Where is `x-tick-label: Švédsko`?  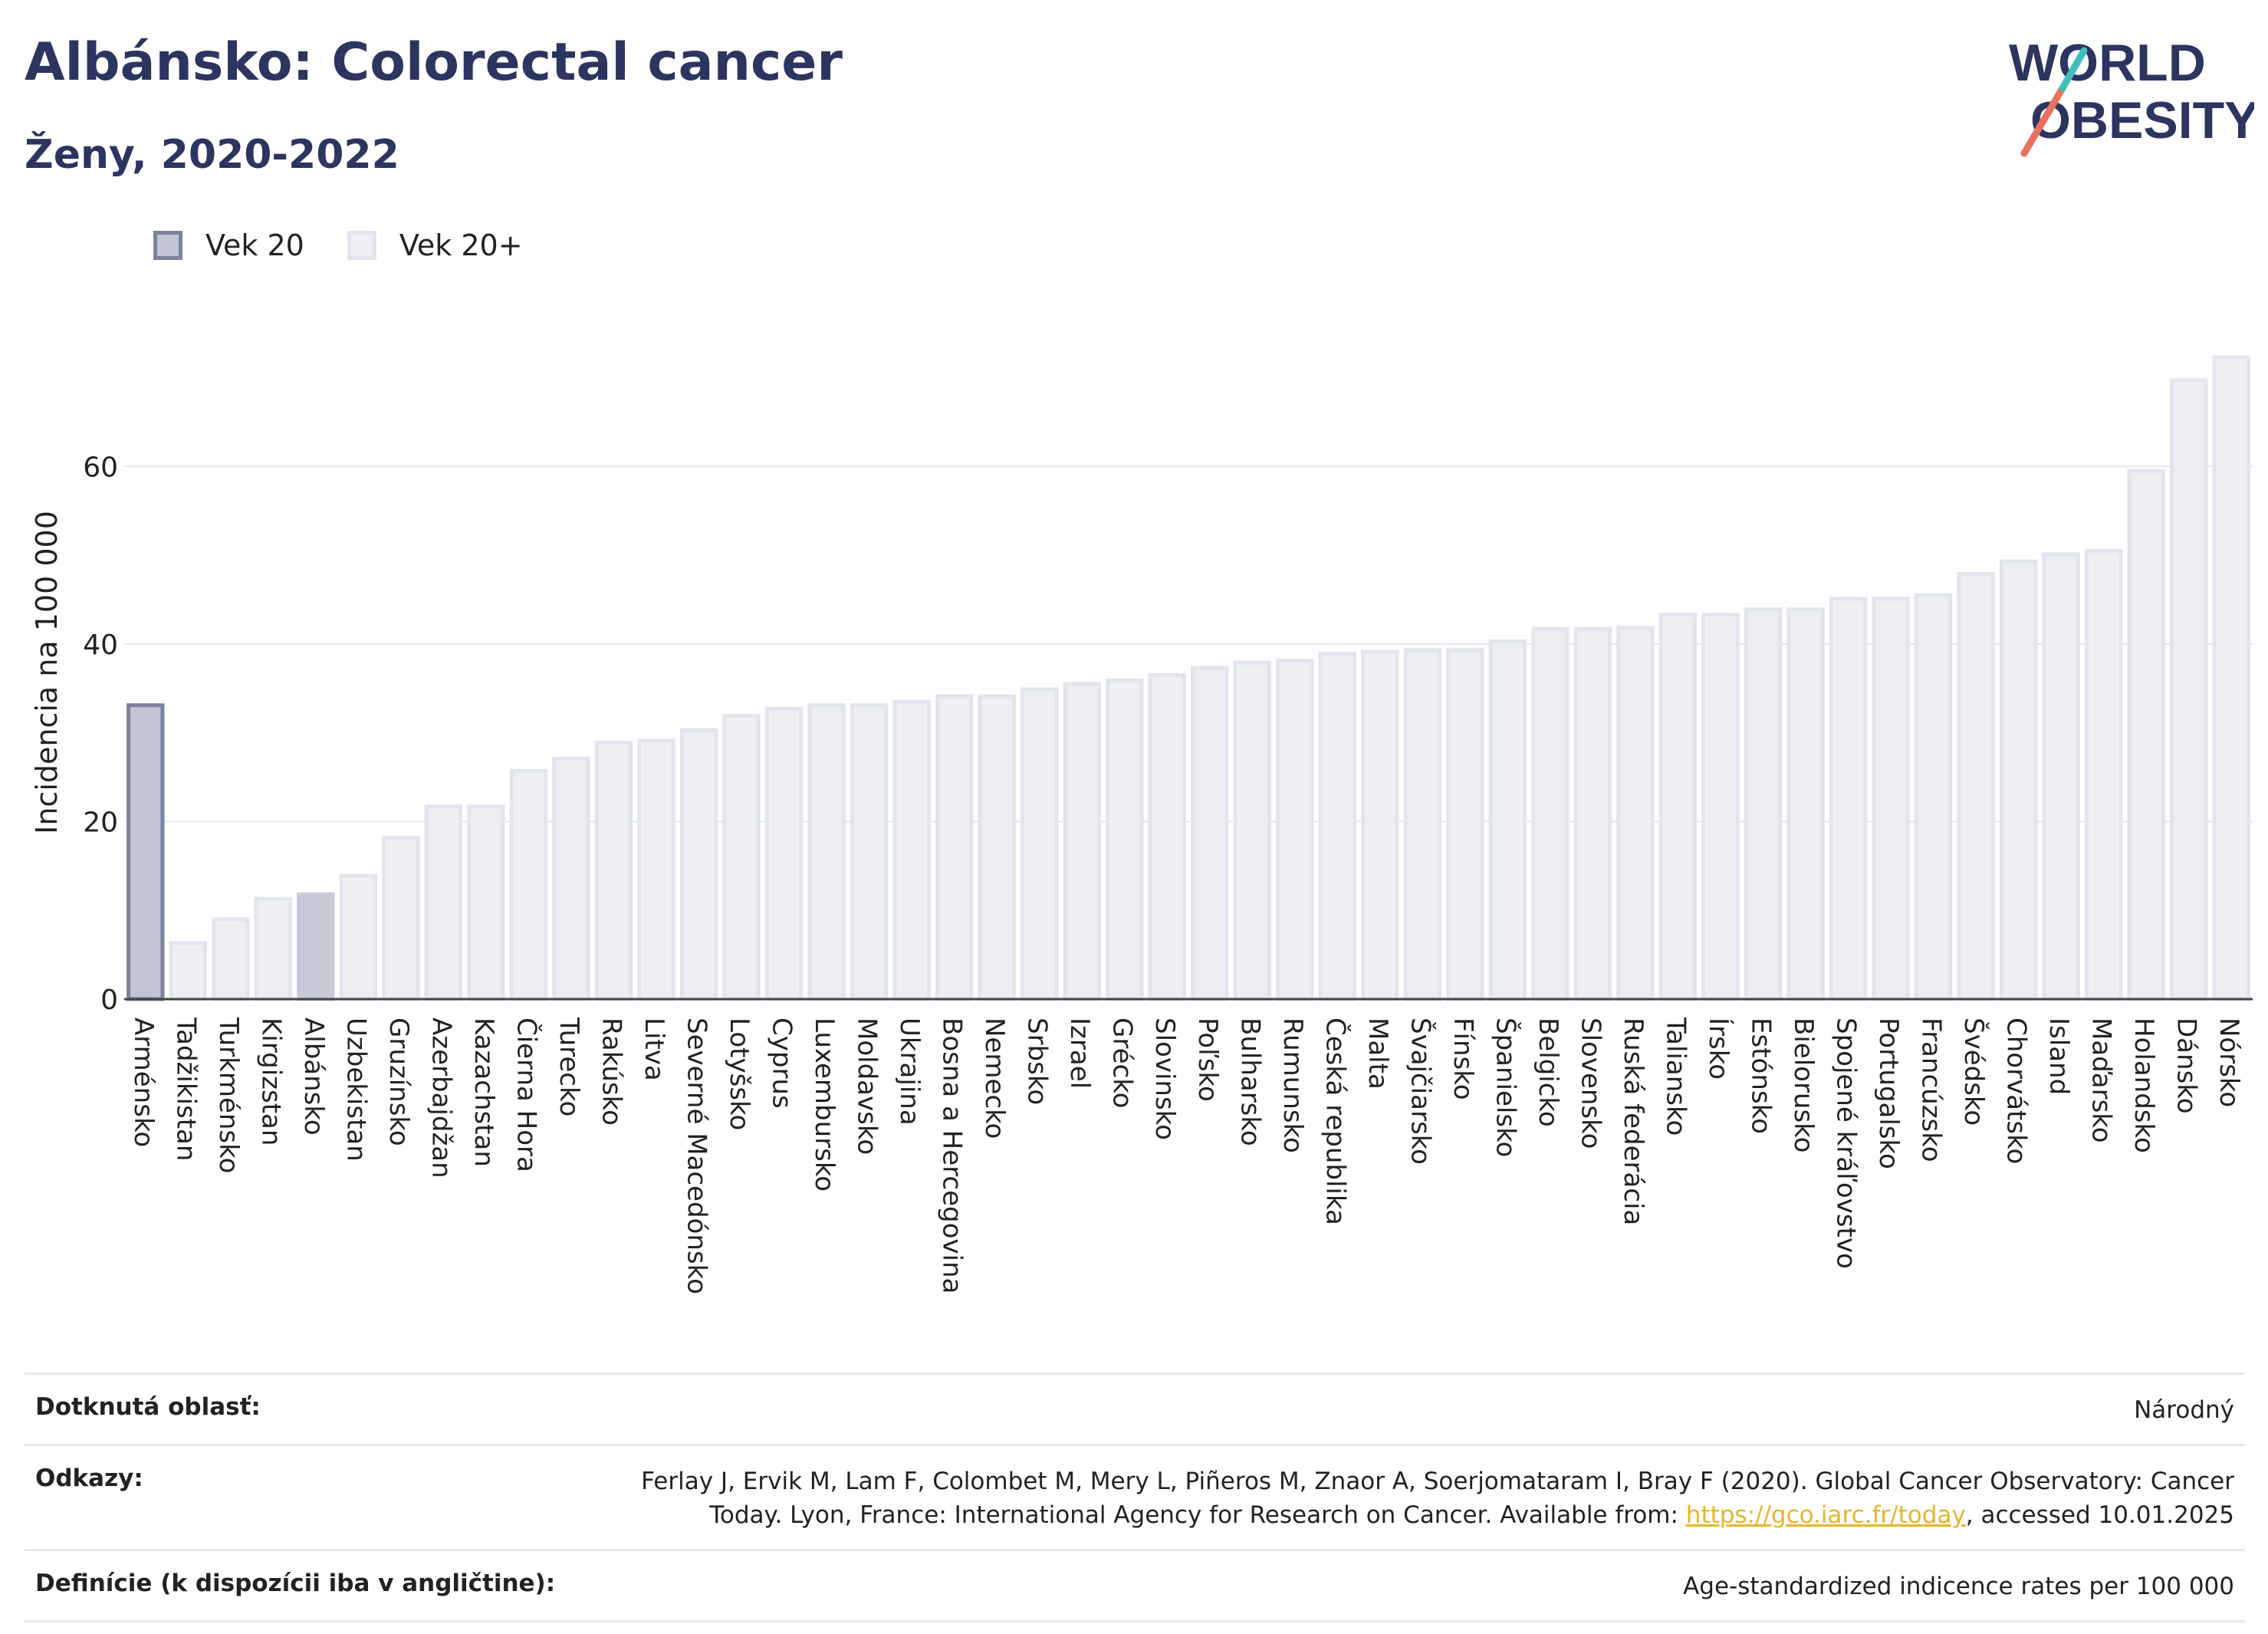
x-tick-label: Švédsko is located at coordinates (1974, 1072).